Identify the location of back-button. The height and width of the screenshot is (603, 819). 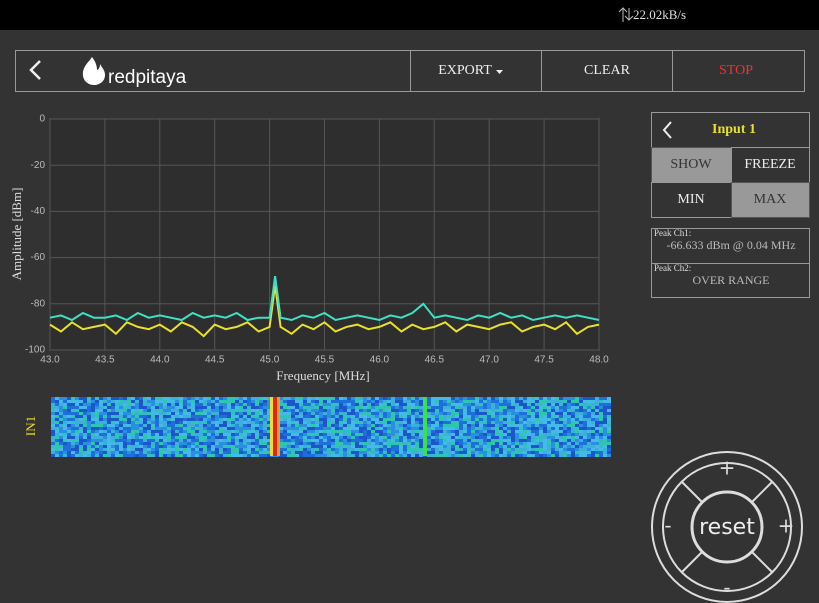
(35, 70).